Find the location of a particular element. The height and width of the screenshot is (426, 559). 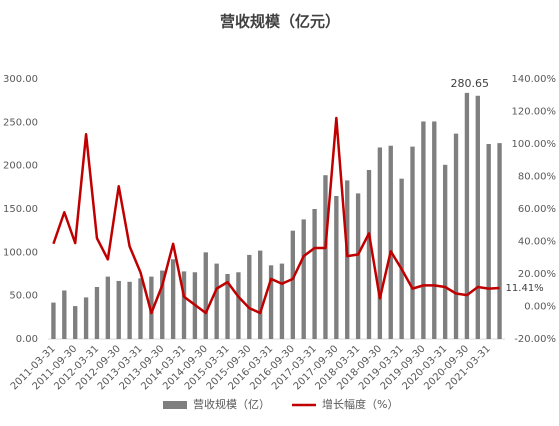

y2-tick-label: 60.00% is located at coordinates (537, 209).